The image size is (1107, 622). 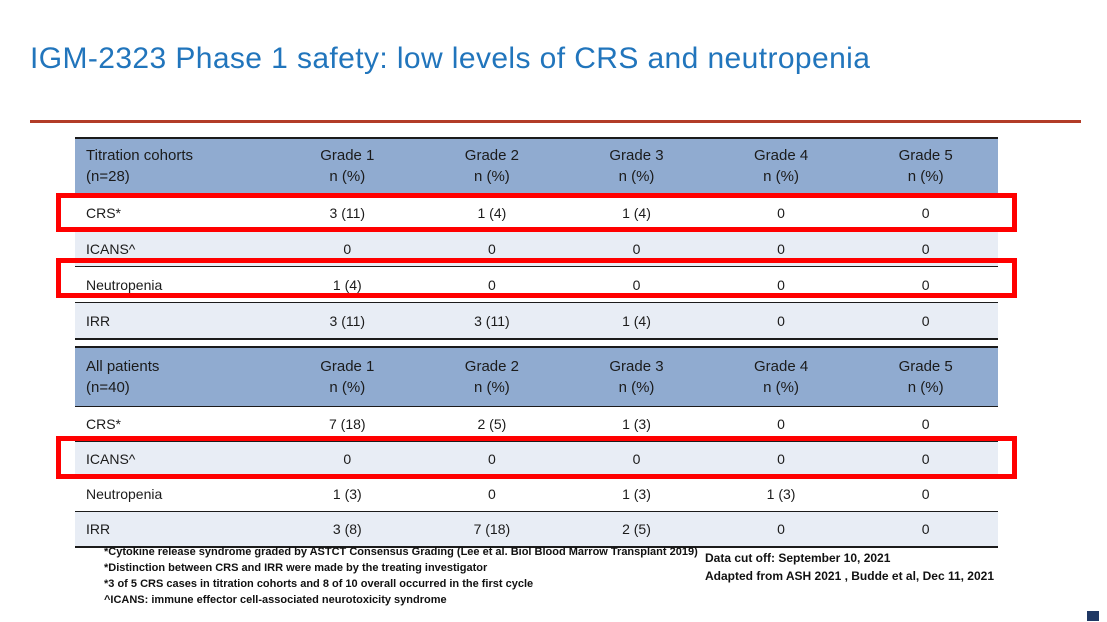 What do you see at coordinates (139, 155) in the screenshot?
I see `table-title: Titration cohorts` at bounding box center [139, 155].